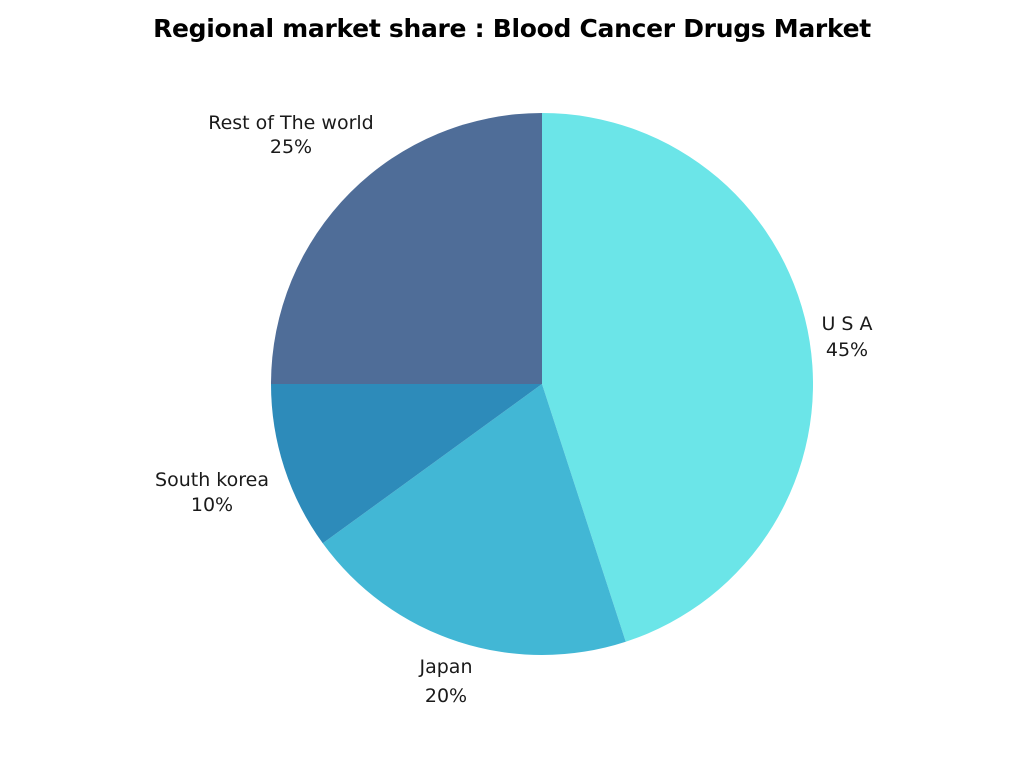 The width and height of the screenshot is (1024, 768). What do you see at coordinates (846, 324) in the screenshot?
I see `slice-label-u-s-a: U S A` at bounding box center [846, 324].